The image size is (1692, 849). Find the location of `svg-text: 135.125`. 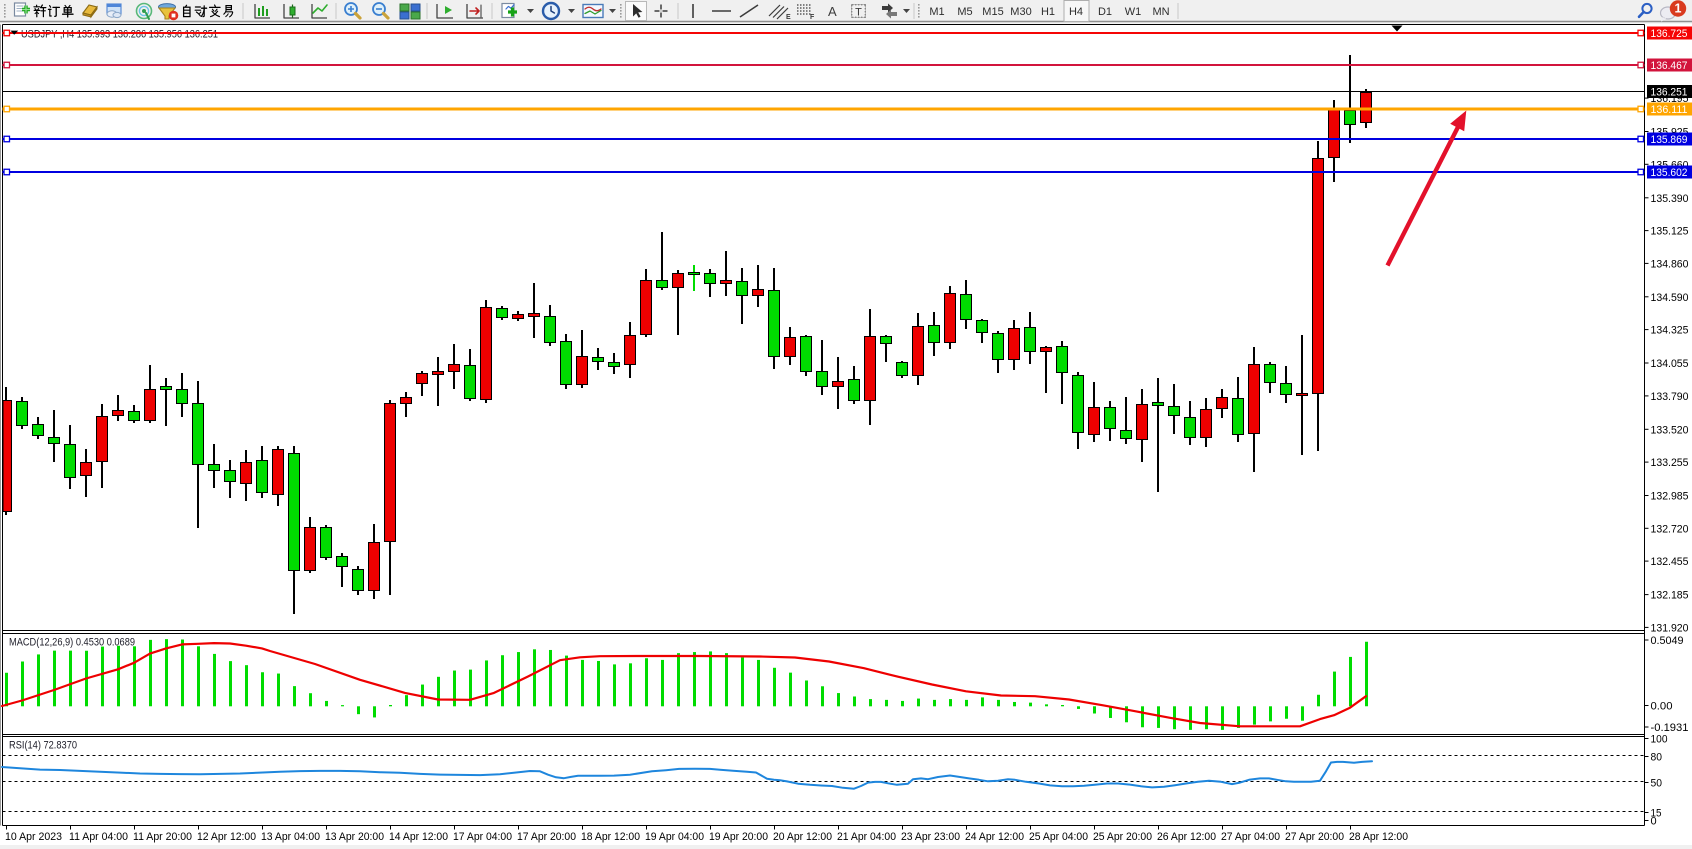

svg-text: 135.125 is located at coordinates (1670, 232).